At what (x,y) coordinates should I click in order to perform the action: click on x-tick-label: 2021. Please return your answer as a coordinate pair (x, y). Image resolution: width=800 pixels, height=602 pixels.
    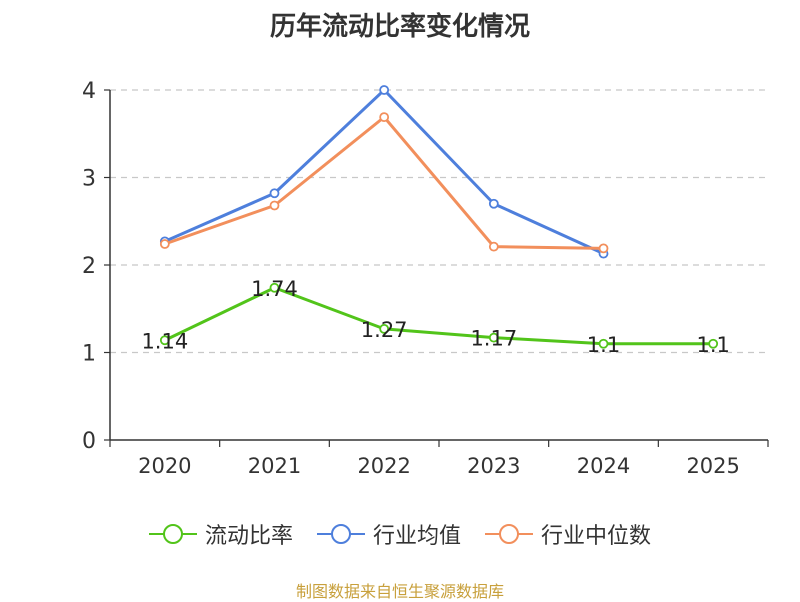
    Looking at the image, I should click on (274, 466).